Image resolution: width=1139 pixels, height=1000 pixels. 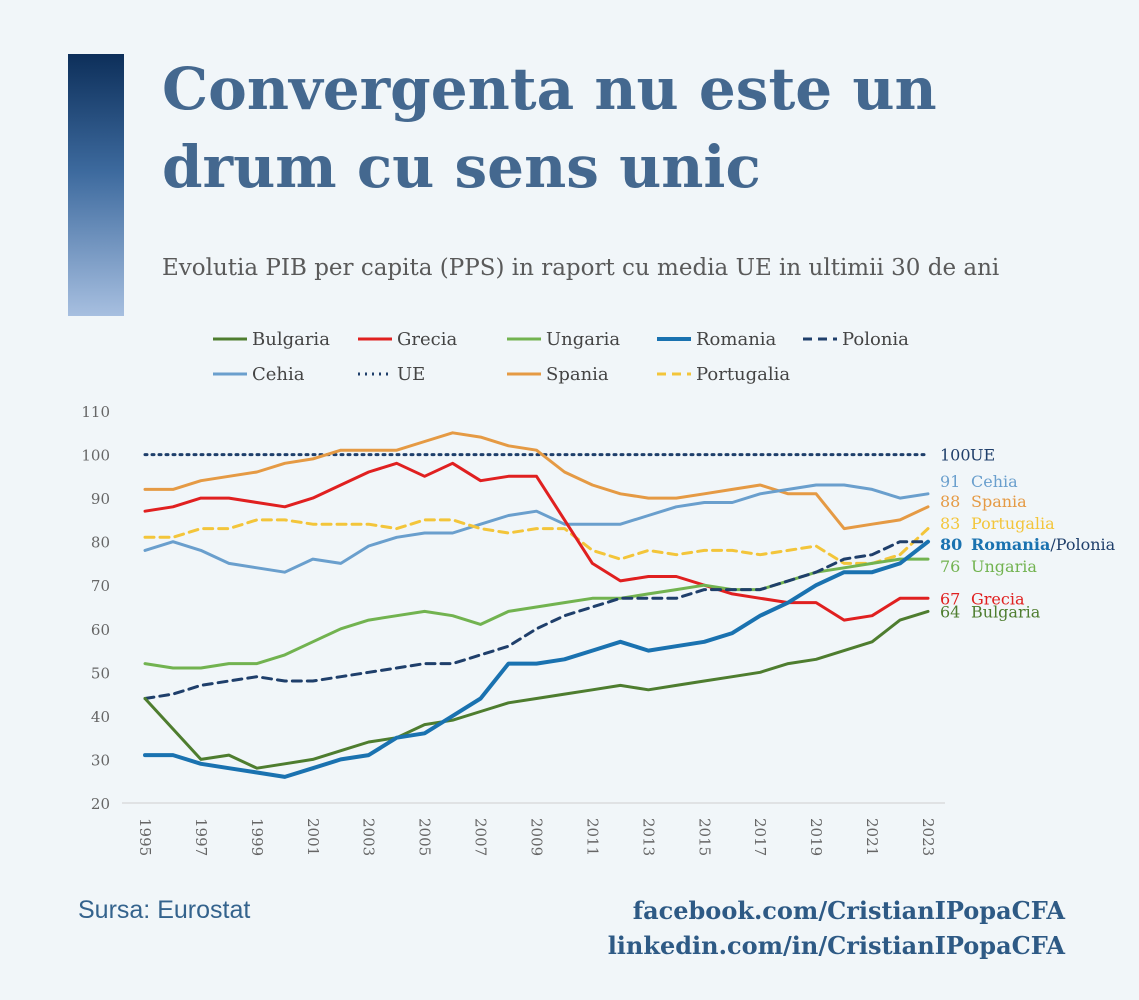 I want to click on legend-label-ungaria: Ungaria, so click(x=583, y=339).